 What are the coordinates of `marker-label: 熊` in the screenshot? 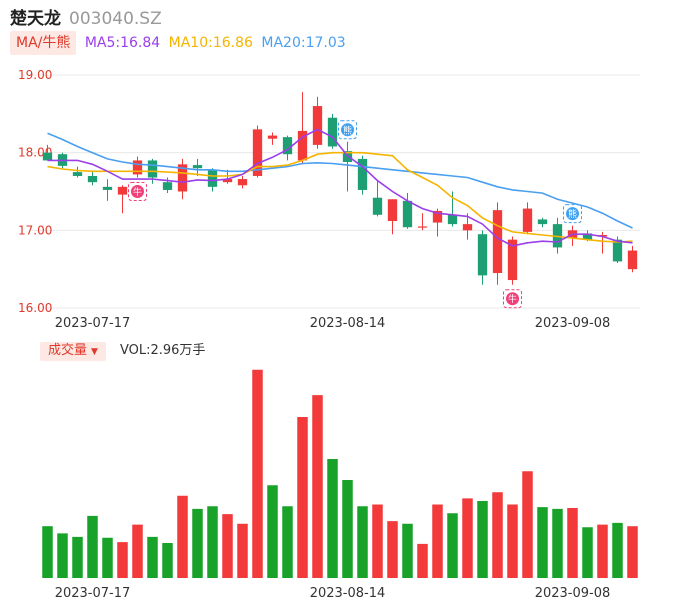 It's located at (572, 214).